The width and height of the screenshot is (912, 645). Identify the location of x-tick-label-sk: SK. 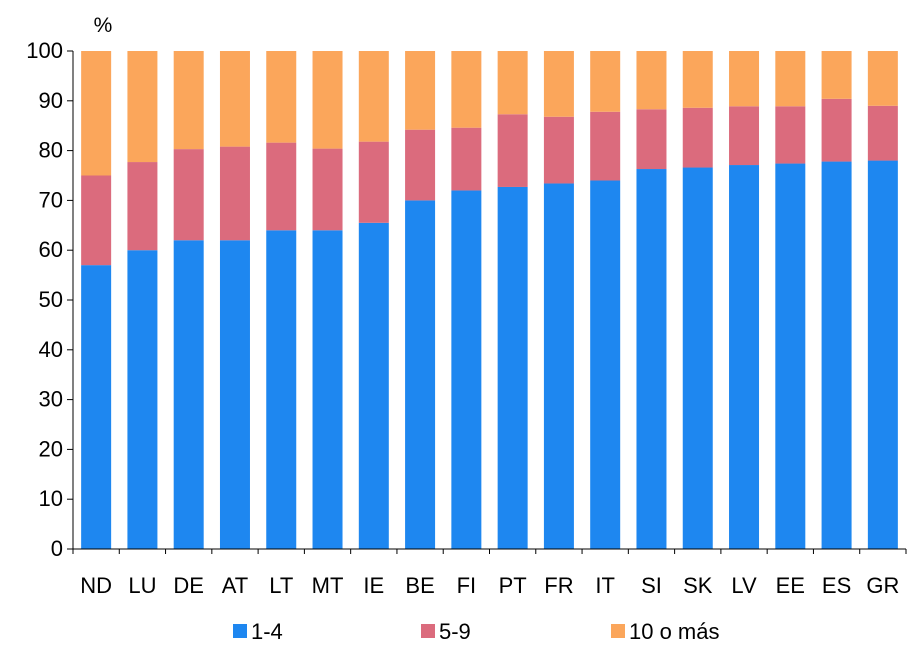
(698, 585).